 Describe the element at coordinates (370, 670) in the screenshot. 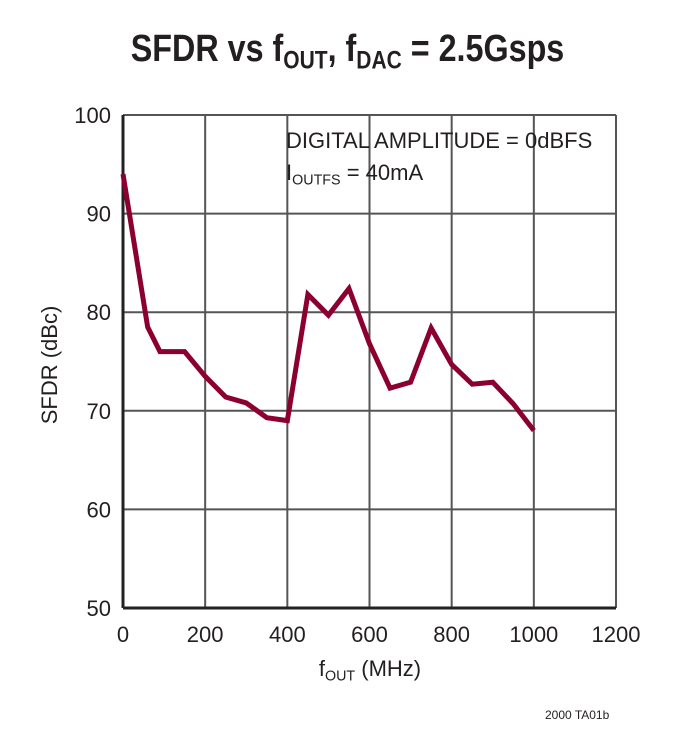

I see `x-axis-label: fOUT (MHz)` at that location.